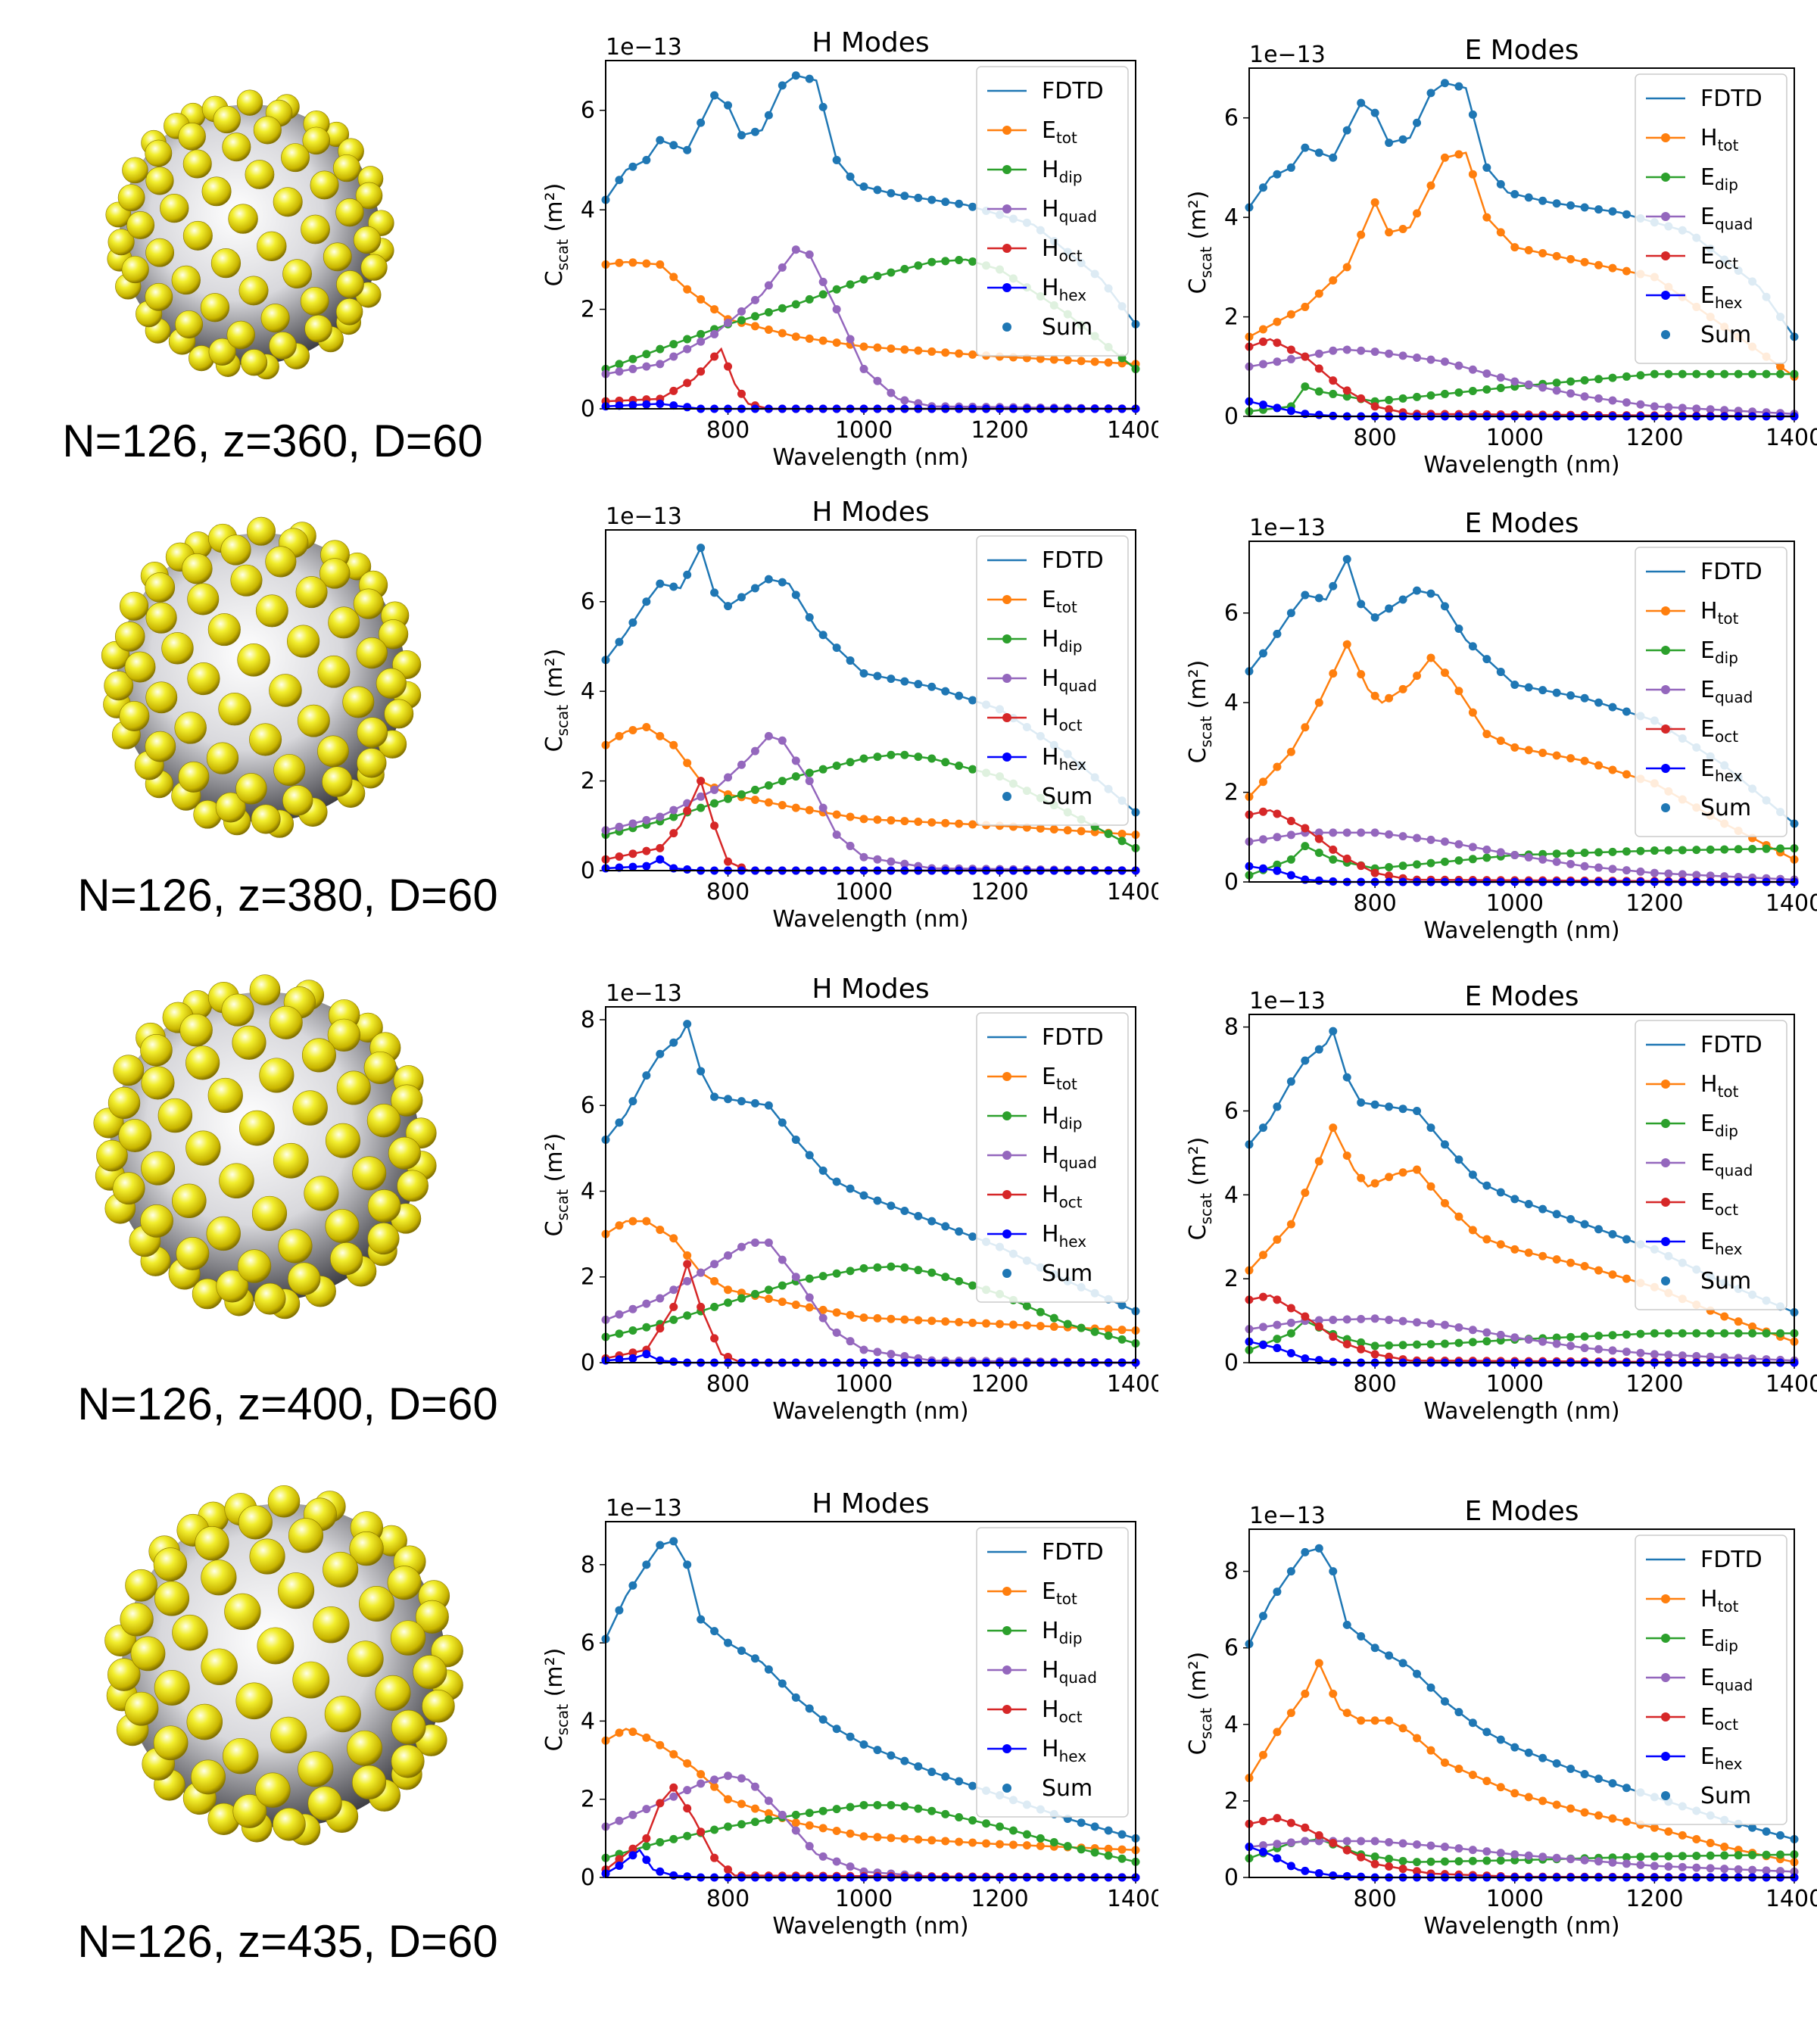 The image size is (1817, 2044). I want to click on x-tick-label: 1000, so click(864, 1384).